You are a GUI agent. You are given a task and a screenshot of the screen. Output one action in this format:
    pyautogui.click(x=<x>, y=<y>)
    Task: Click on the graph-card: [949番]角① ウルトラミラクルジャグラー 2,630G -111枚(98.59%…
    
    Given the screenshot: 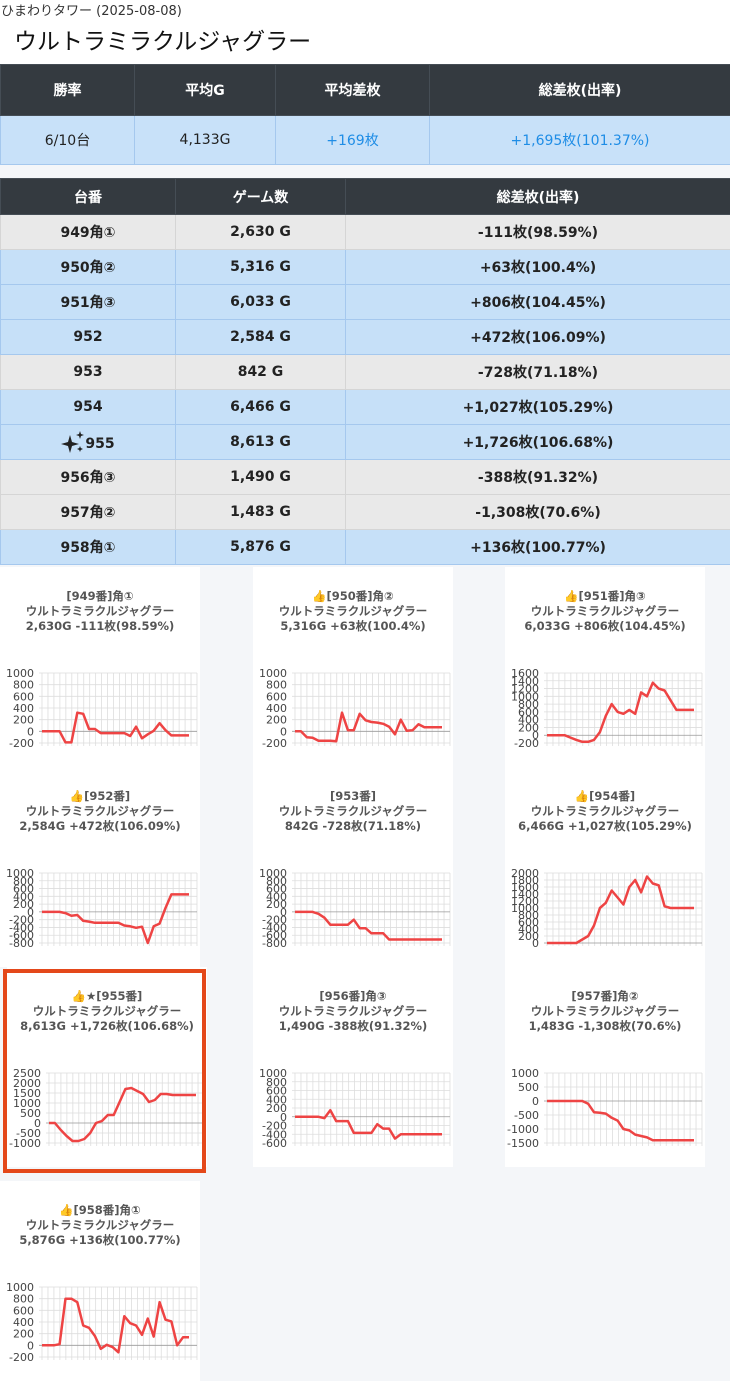 What is the action you would take?
    pyautogui.click(x=100, y=667)
    